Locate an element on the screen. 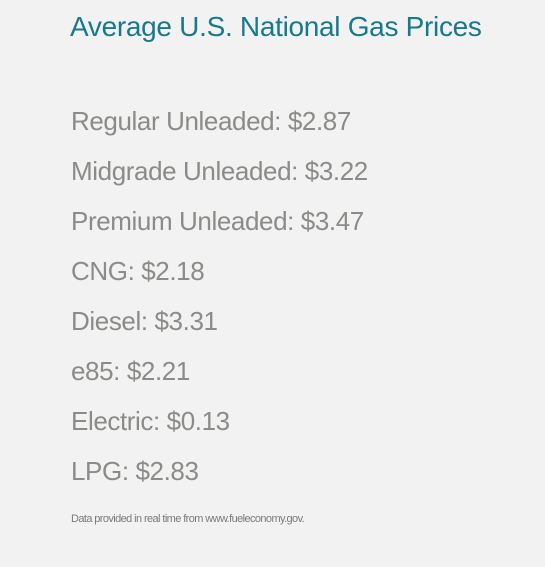  price-item: Premium Unleaded: $3.47 is located at coordinates (217, 221).